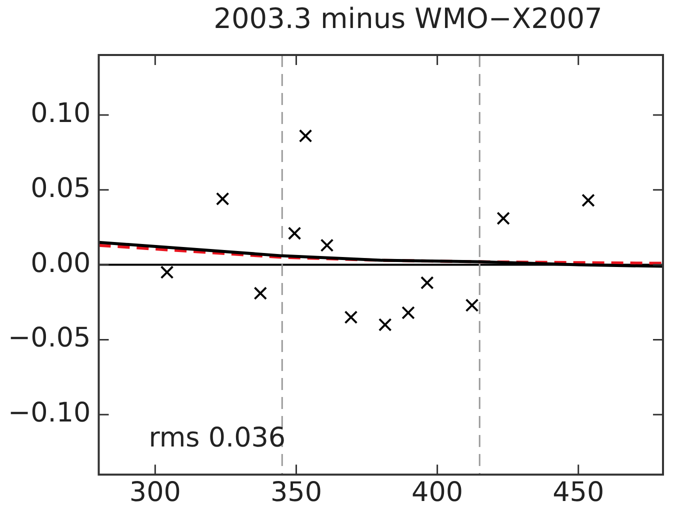  Describe the element at coordinates (296, 492) in the screenshot. I see `x-tick-label: 350` at that location.